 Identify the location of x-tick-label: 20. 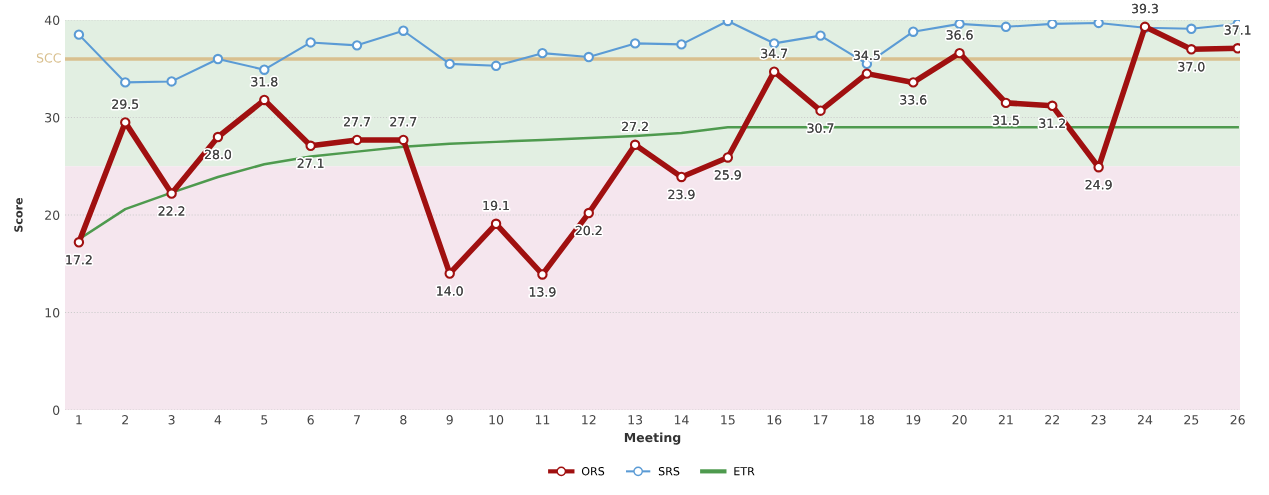
(959, 420).